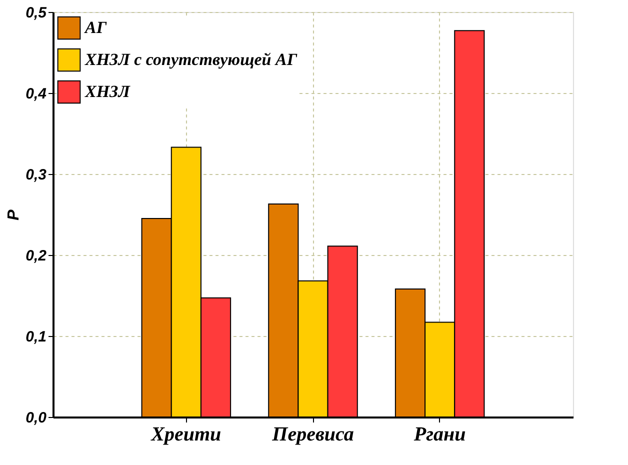 This screenshot has width=628, height=465. What do you see at coordinates (37, 256) in the screenshot?
I see `y-tick-label: 0,2` at bounding box center [37, 256].